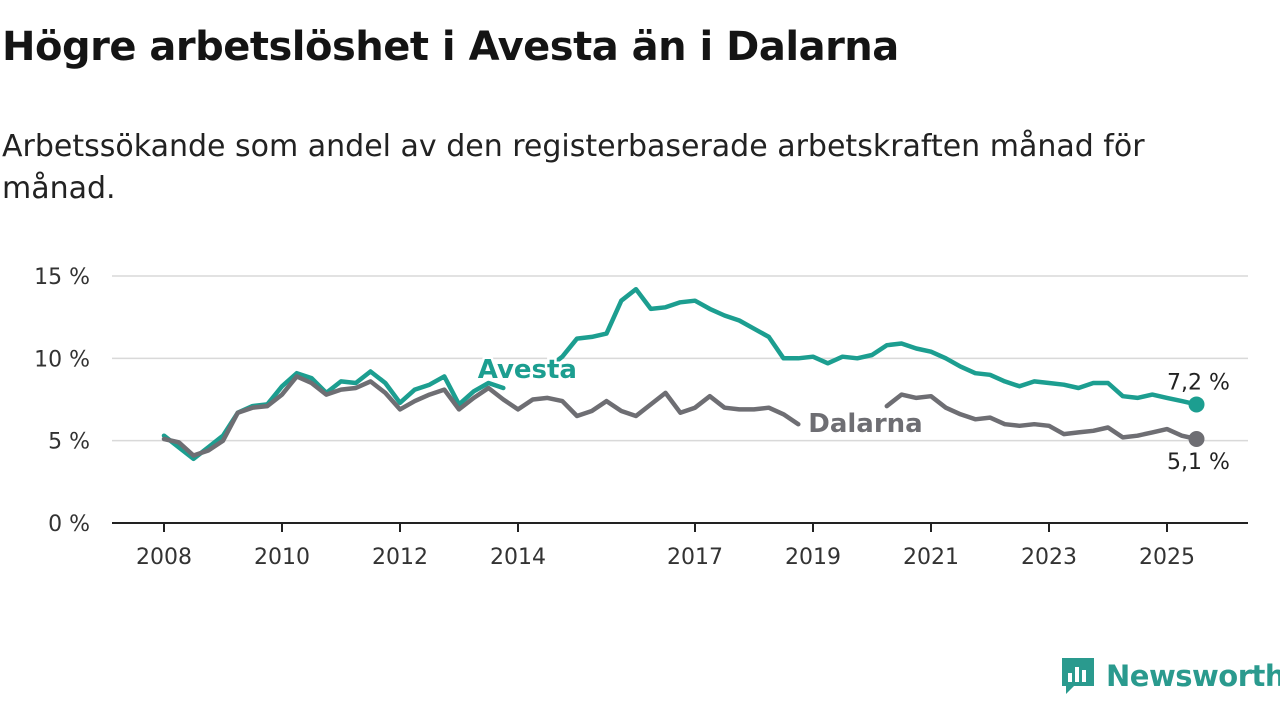 The width and height of the screenshot is (1280, 720). What do you see at coordinates (400, 557) in the screenshot?
I see `x-tick-label: 2012` at bounding box center [400, 557].